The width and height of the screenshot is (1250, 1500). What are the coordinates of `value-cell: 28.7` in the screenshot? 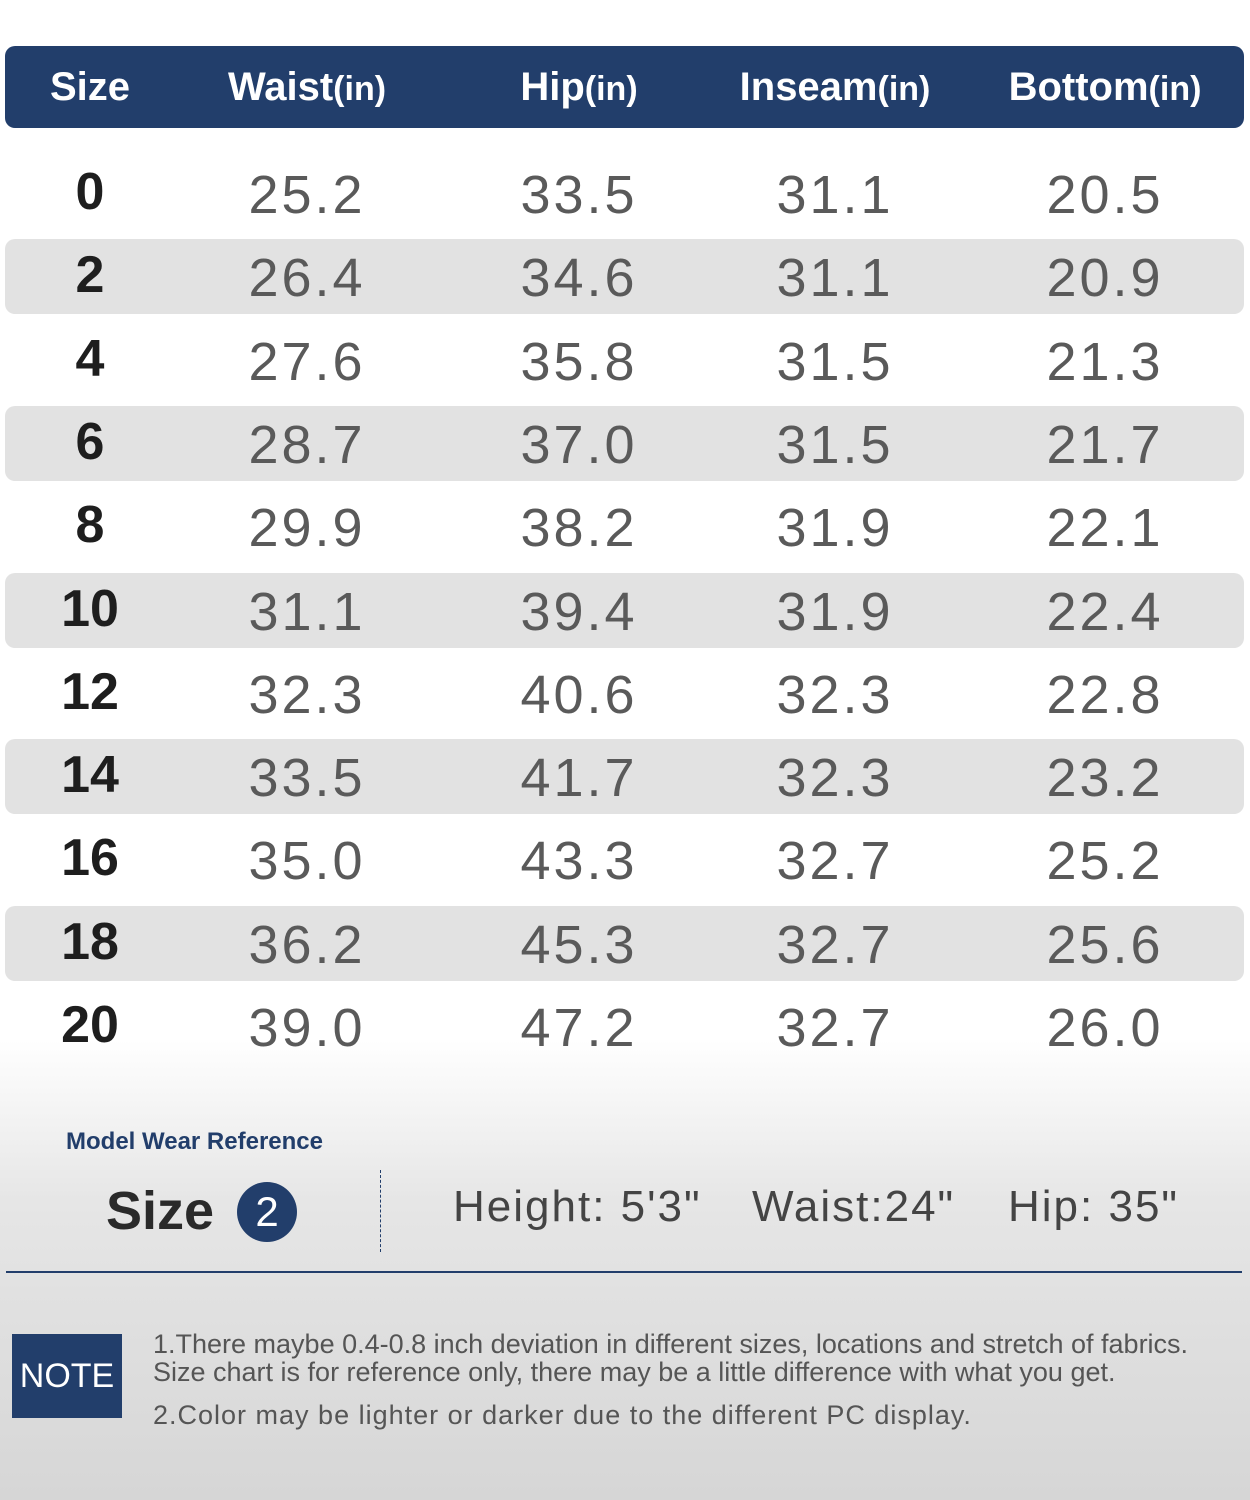 It's located at (307, 444).